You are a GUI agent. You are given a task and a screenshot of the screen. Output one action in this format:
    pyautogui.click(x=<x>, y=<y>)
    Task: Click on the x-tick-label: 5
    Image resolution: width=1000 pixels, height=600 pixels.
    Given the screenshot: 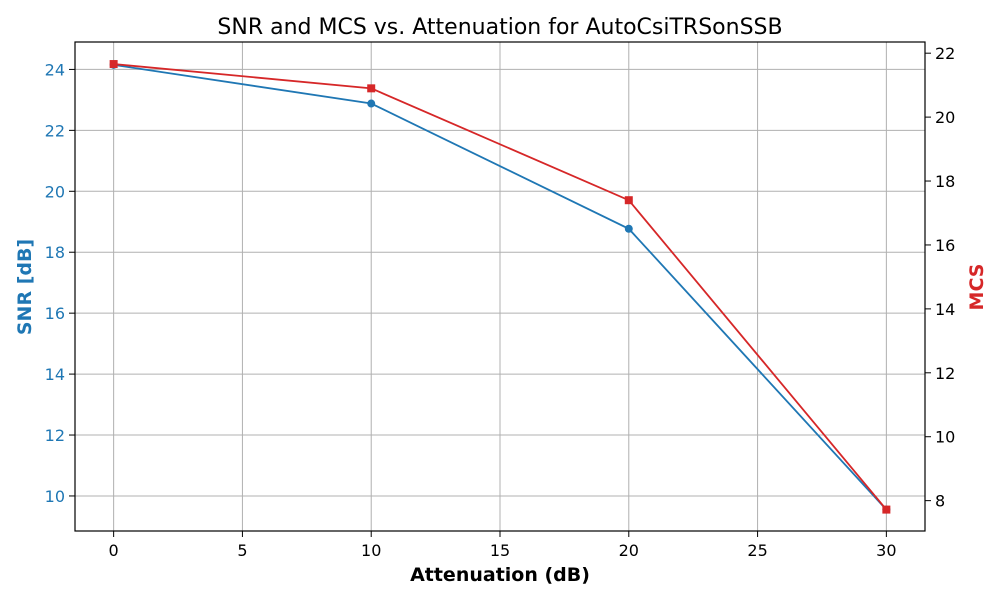 What is the action you would take?
    pyautogui.click(x=242, y=550)
    